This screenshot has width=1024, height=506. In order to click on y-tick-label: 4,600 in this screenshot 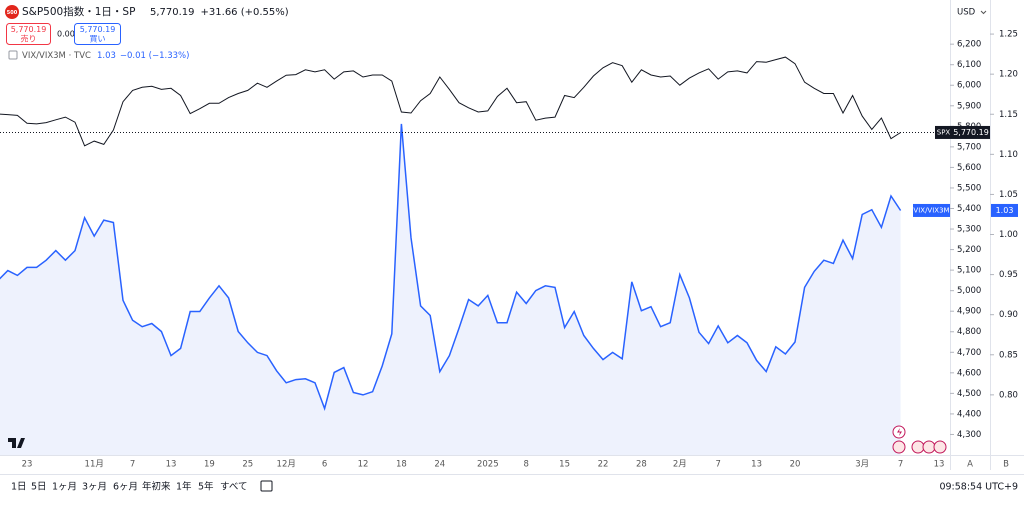, I will do `click(969, 373)`.